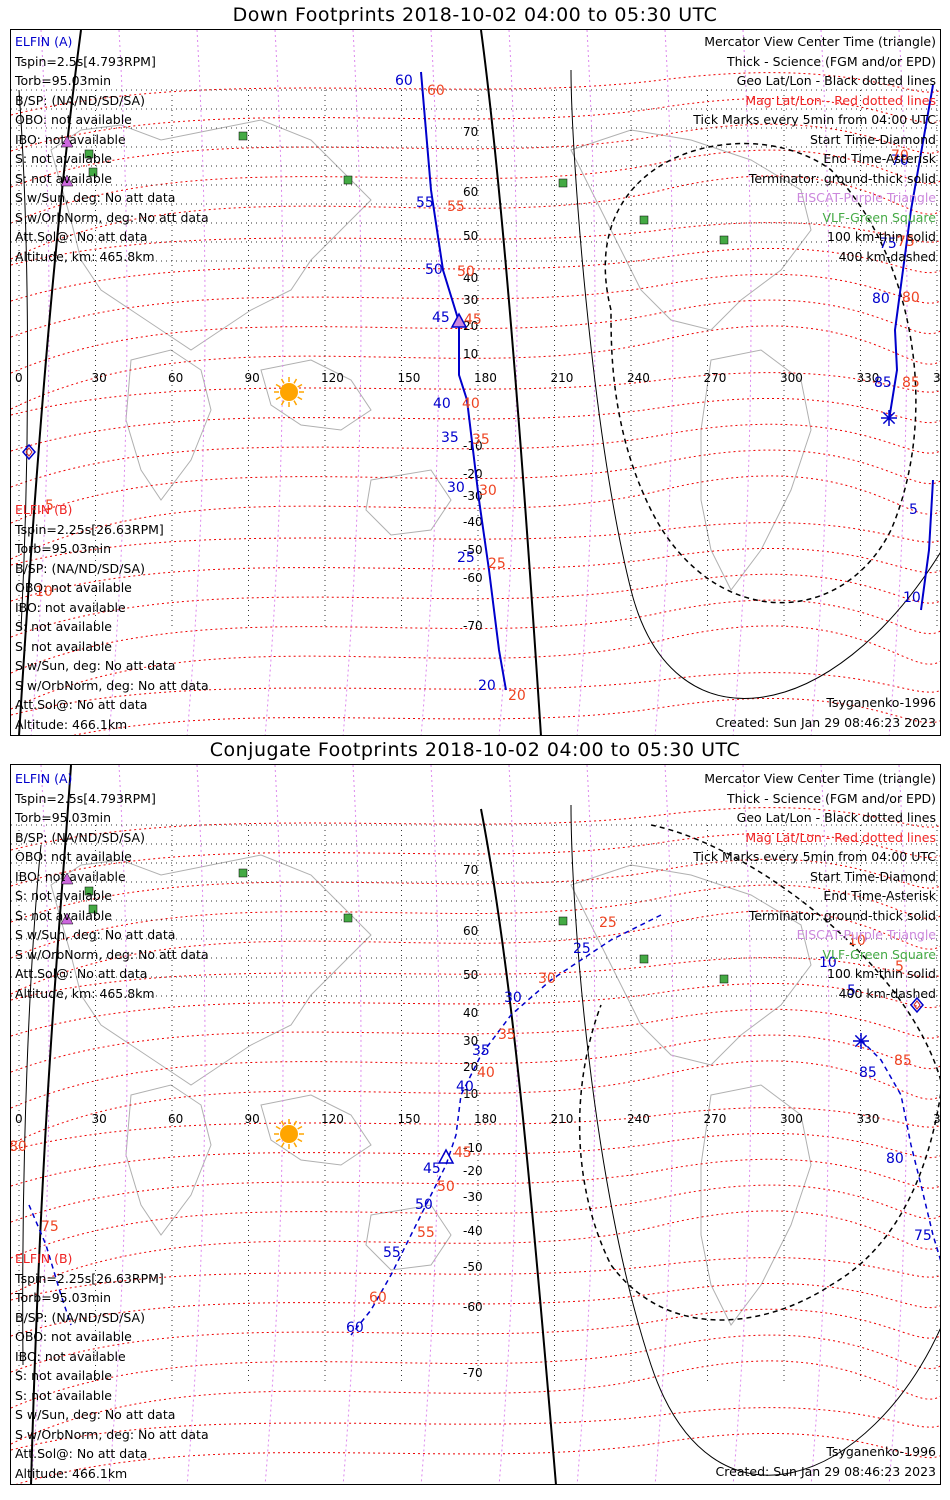 This screenshot has width=950, height=1500. Describe the element at coordinates (507, 1035) in the screenshot. I see `elfin-b-tick-label: 35` at that location.